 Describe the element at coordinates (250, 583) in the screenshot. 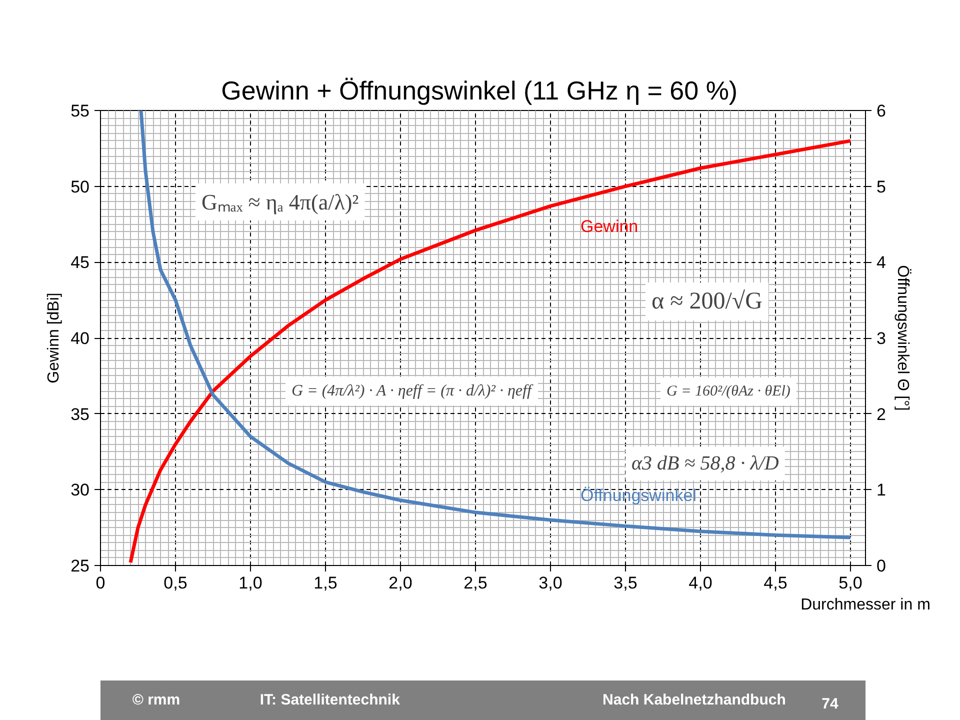

I see `x-tick-label: 1,0` at that location.